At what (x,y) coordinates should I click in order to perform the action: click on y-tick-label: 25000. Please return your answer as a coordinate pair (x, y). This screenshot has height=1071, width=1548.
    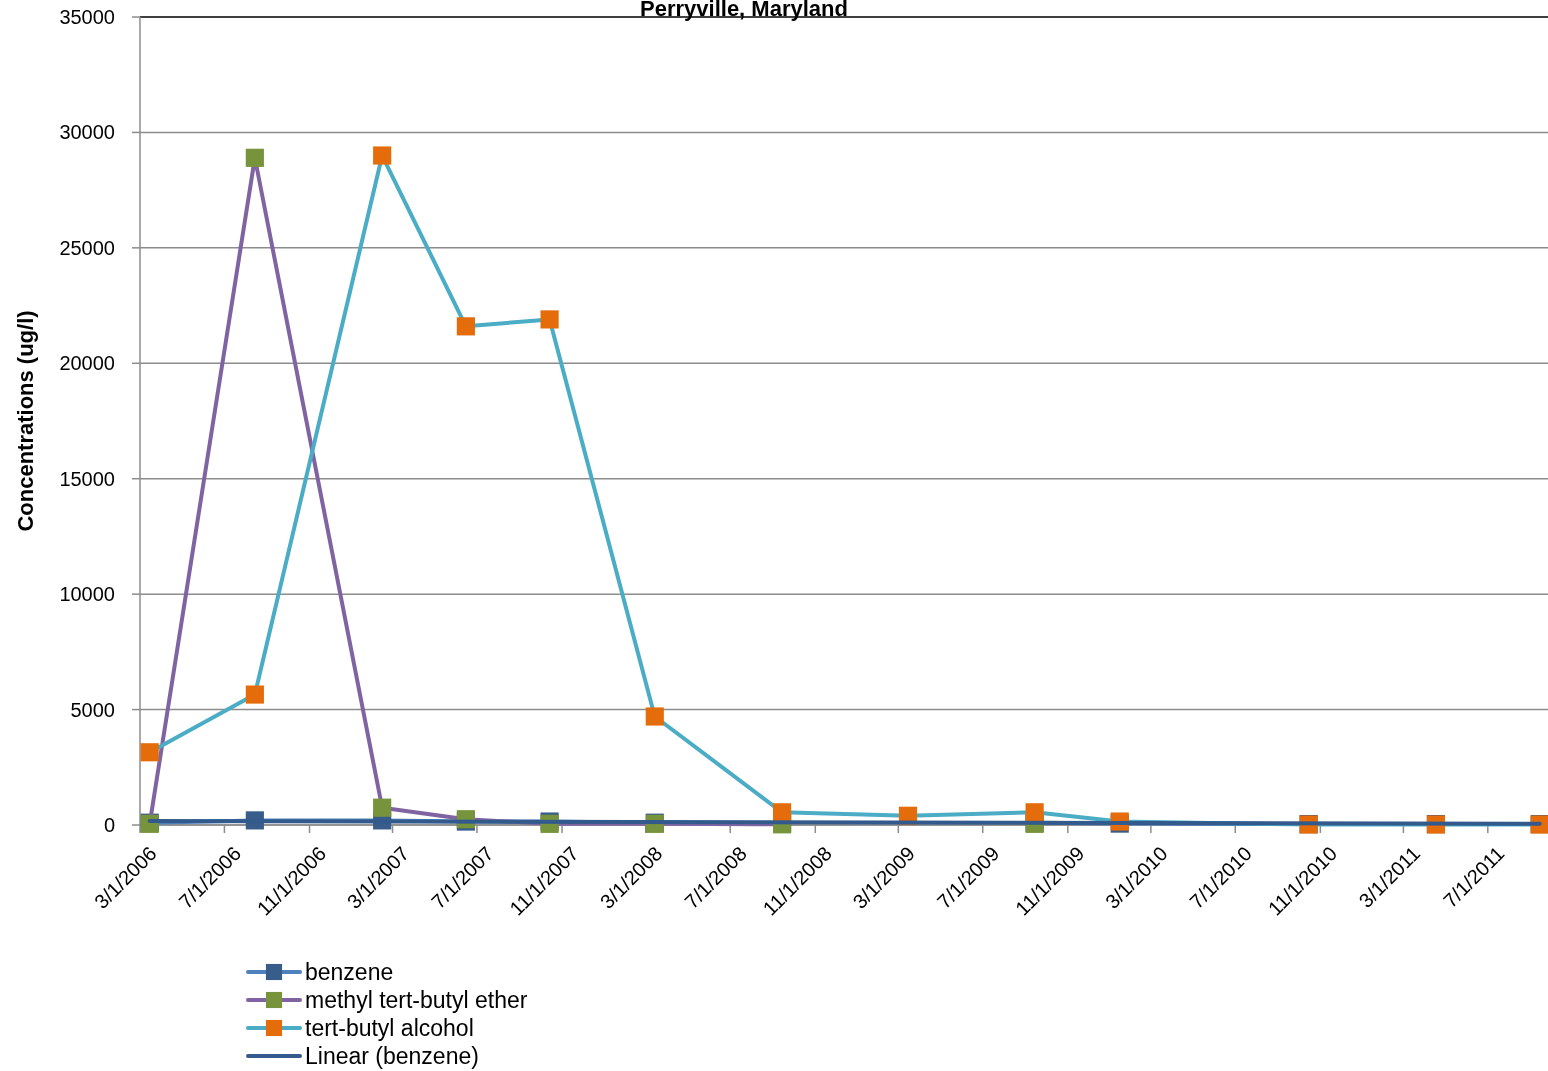
    Looking at the image, I should click on (87, 247).